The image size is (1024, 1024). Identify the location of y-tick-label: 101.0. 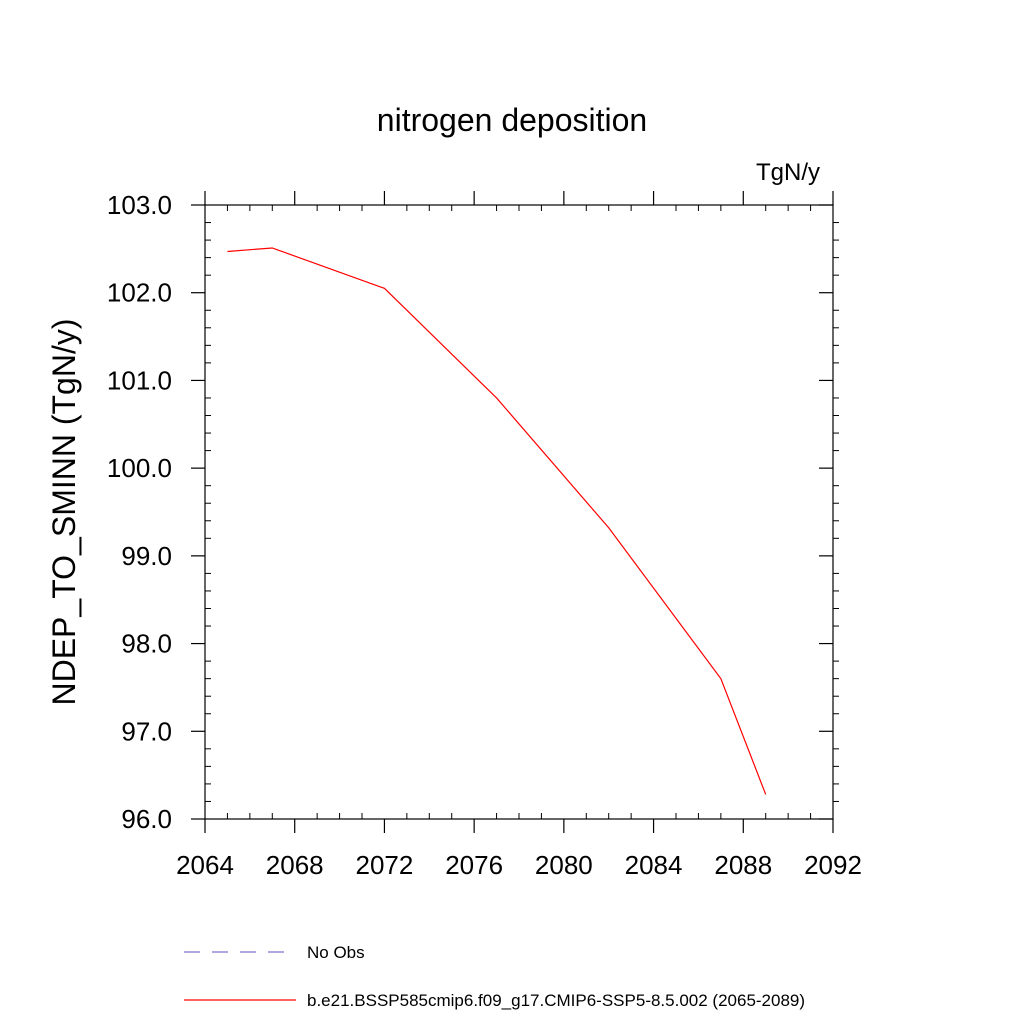
(139, 380).